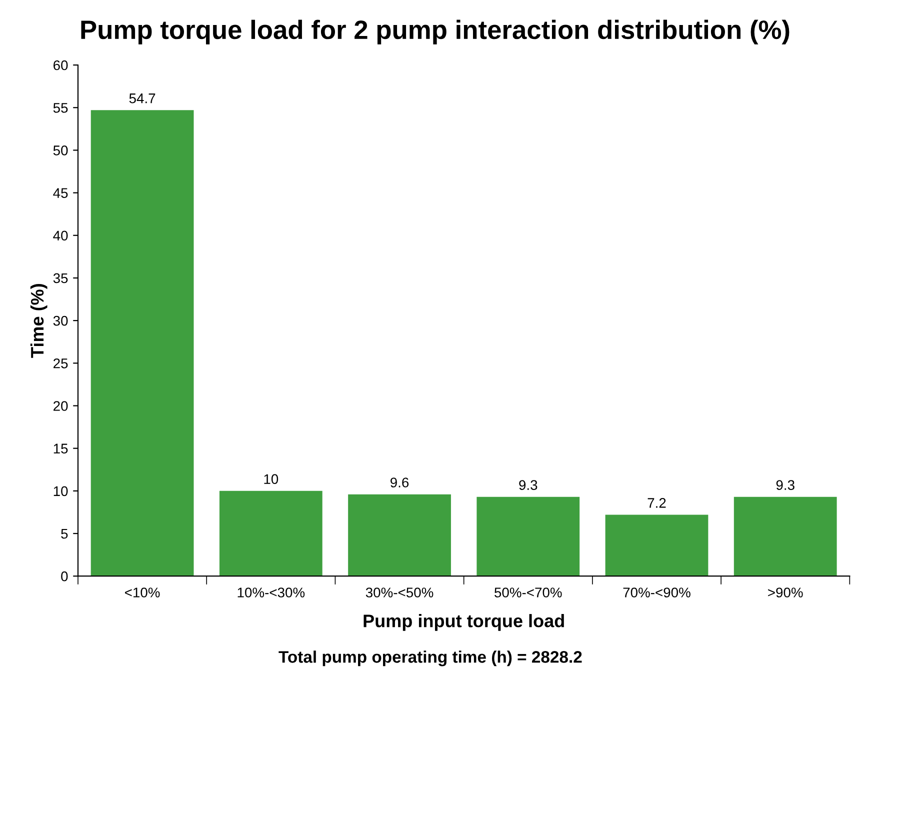  I want to click on y-tick-label: 50, so click(60, 151).